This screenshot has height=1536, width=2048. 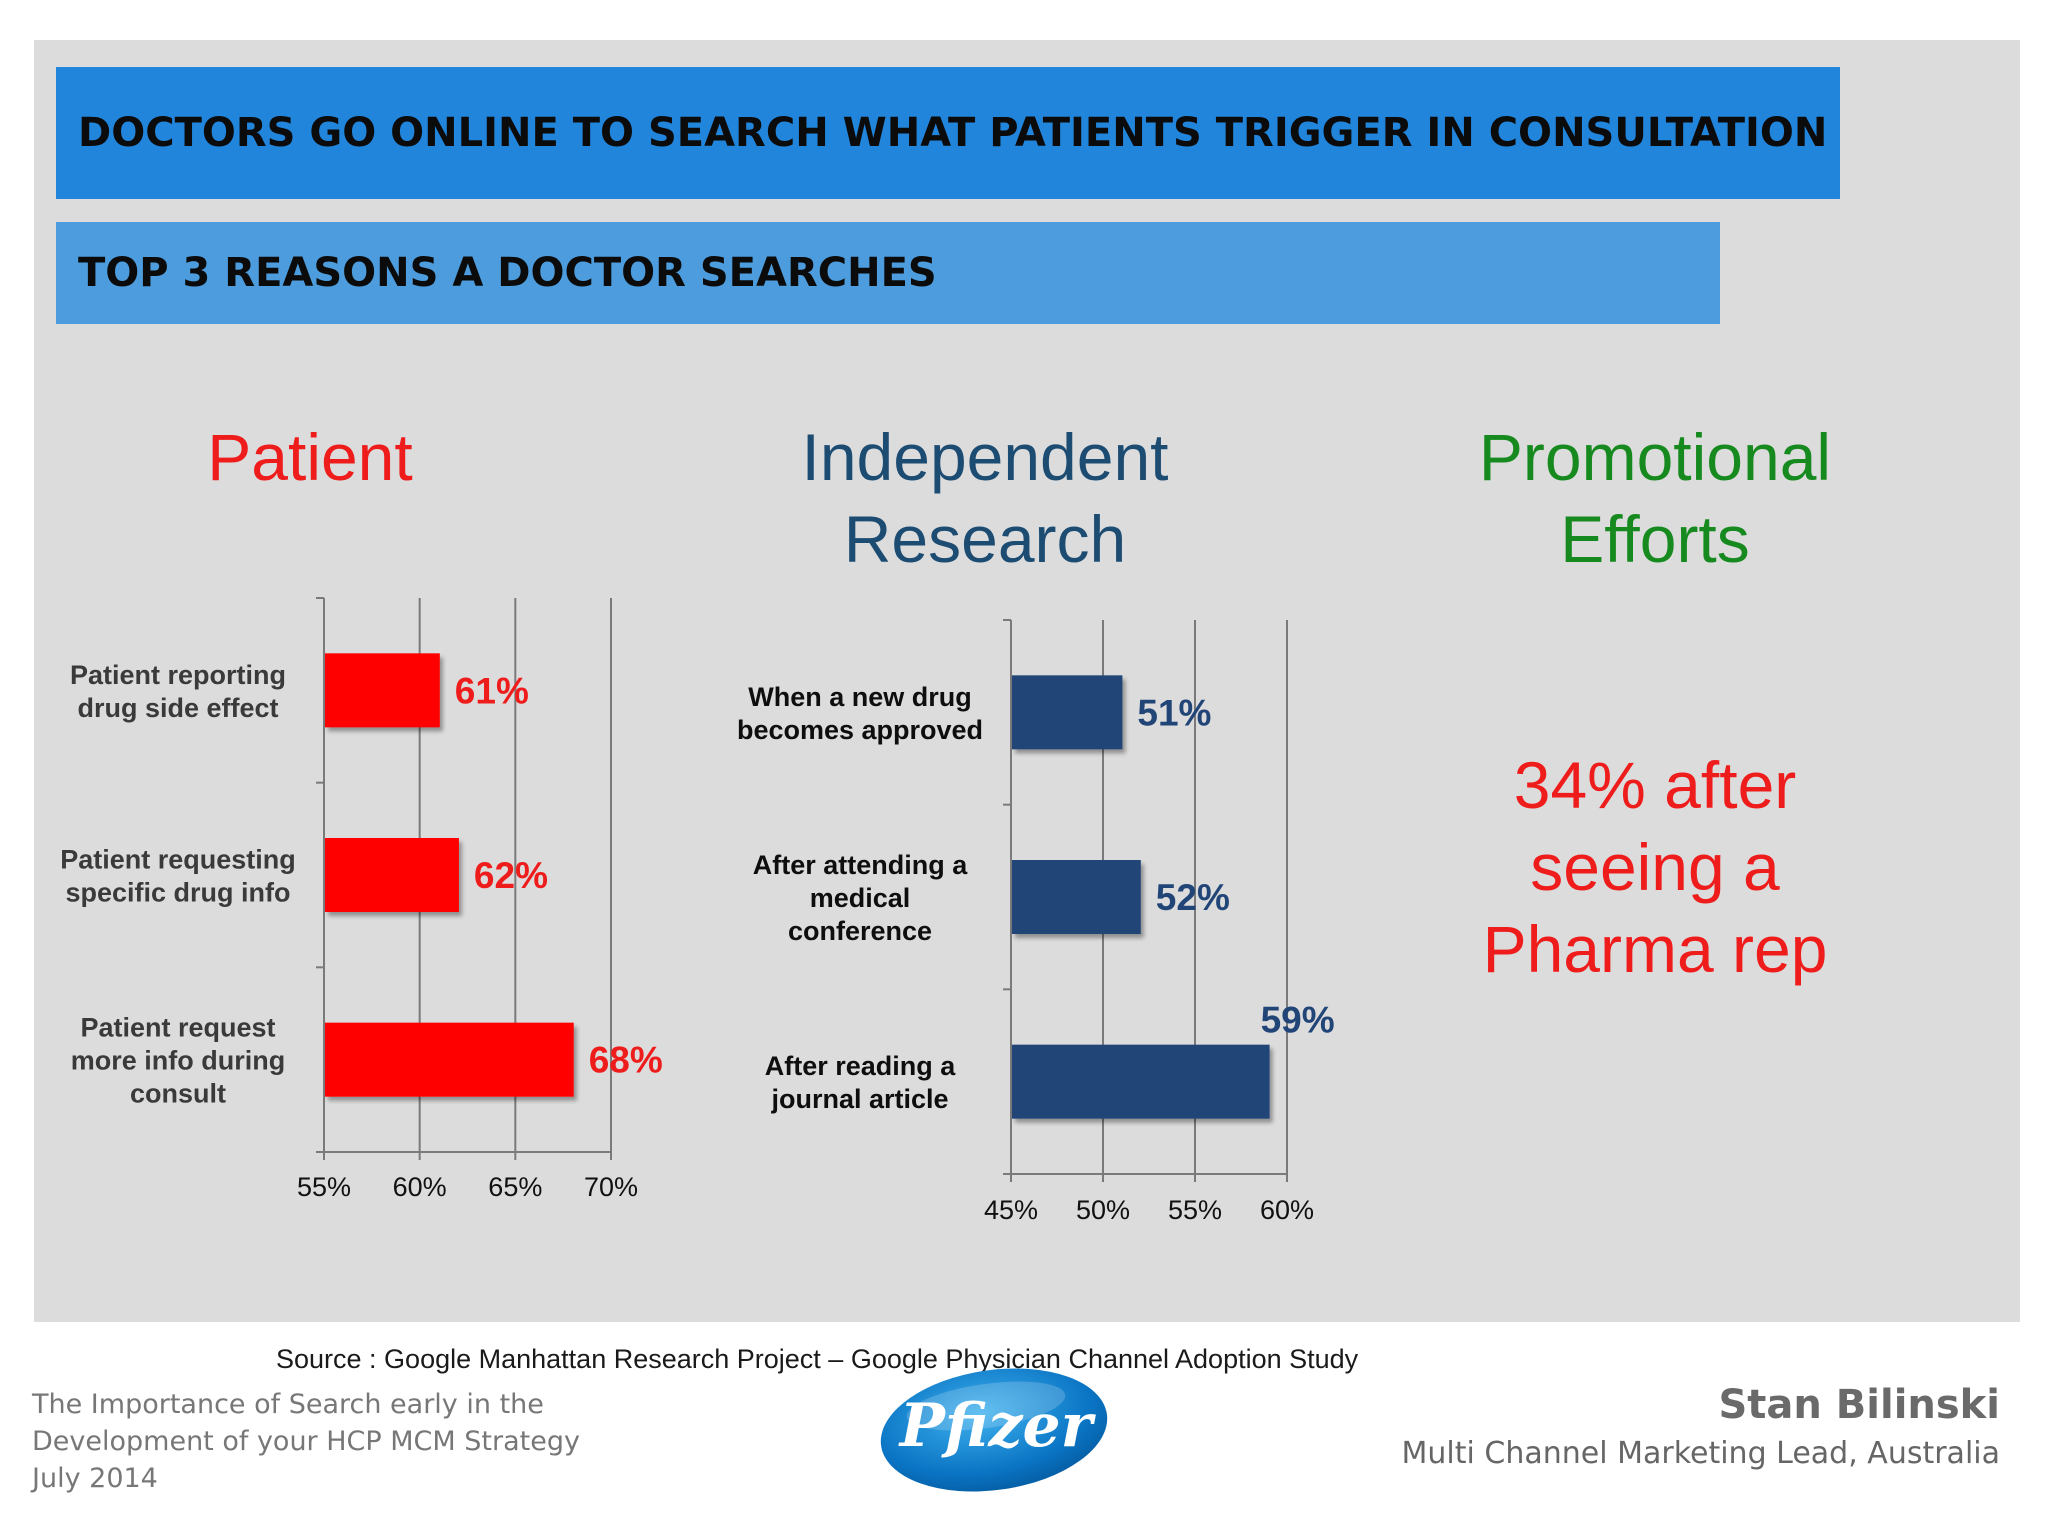 I want to click on patient-category-label: specific drug info, so click(x=177, y=893).